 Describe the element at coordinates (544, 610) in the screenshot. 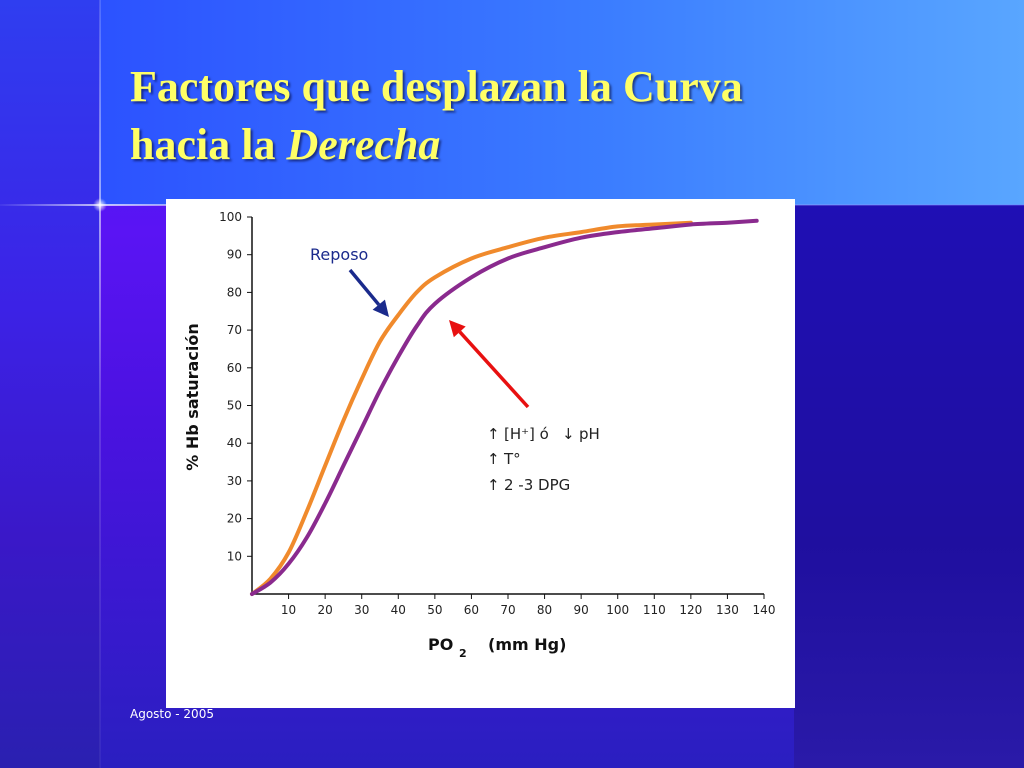

I see `x-tick-label: 80` at that location.